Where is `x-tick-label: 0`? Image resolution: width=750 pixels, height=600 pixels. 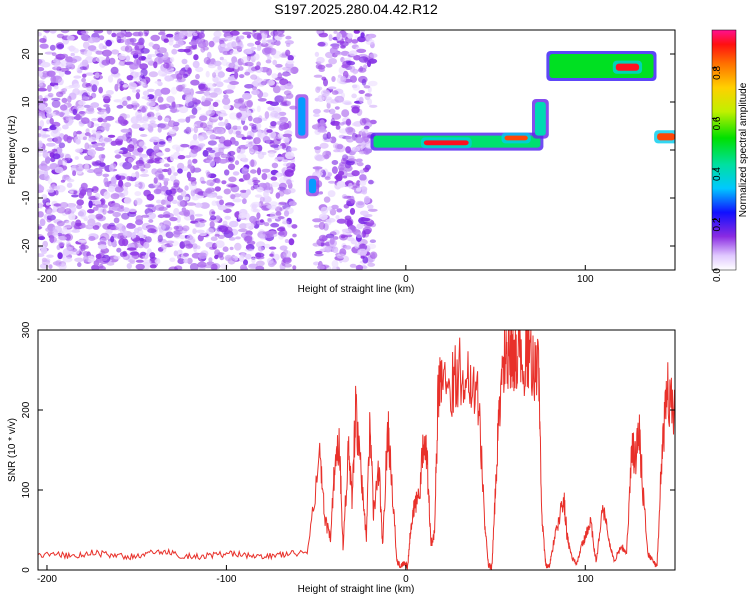 x-tick-label: 0 is located at coordinates (406, 279).